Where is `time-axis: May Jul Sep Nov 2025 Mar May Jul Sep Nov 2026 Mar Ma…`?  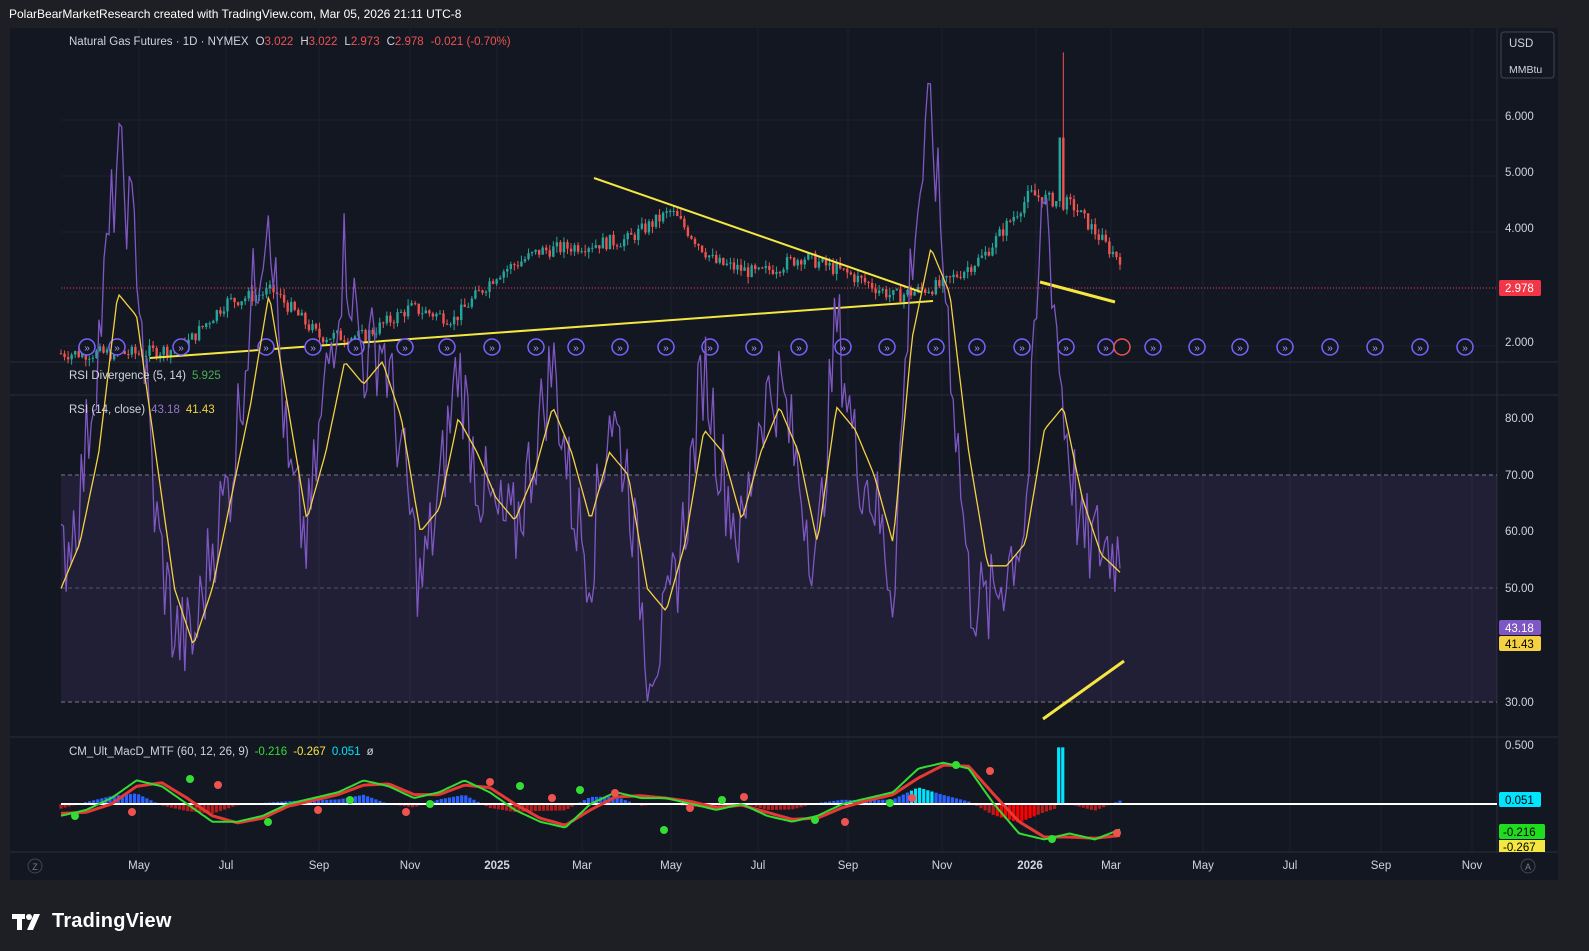
time-axis: May Jul Sep Nov 2025 Mar May Jul Sep Nov 2026 Mar Ma… is located at coordinates (805, 866).